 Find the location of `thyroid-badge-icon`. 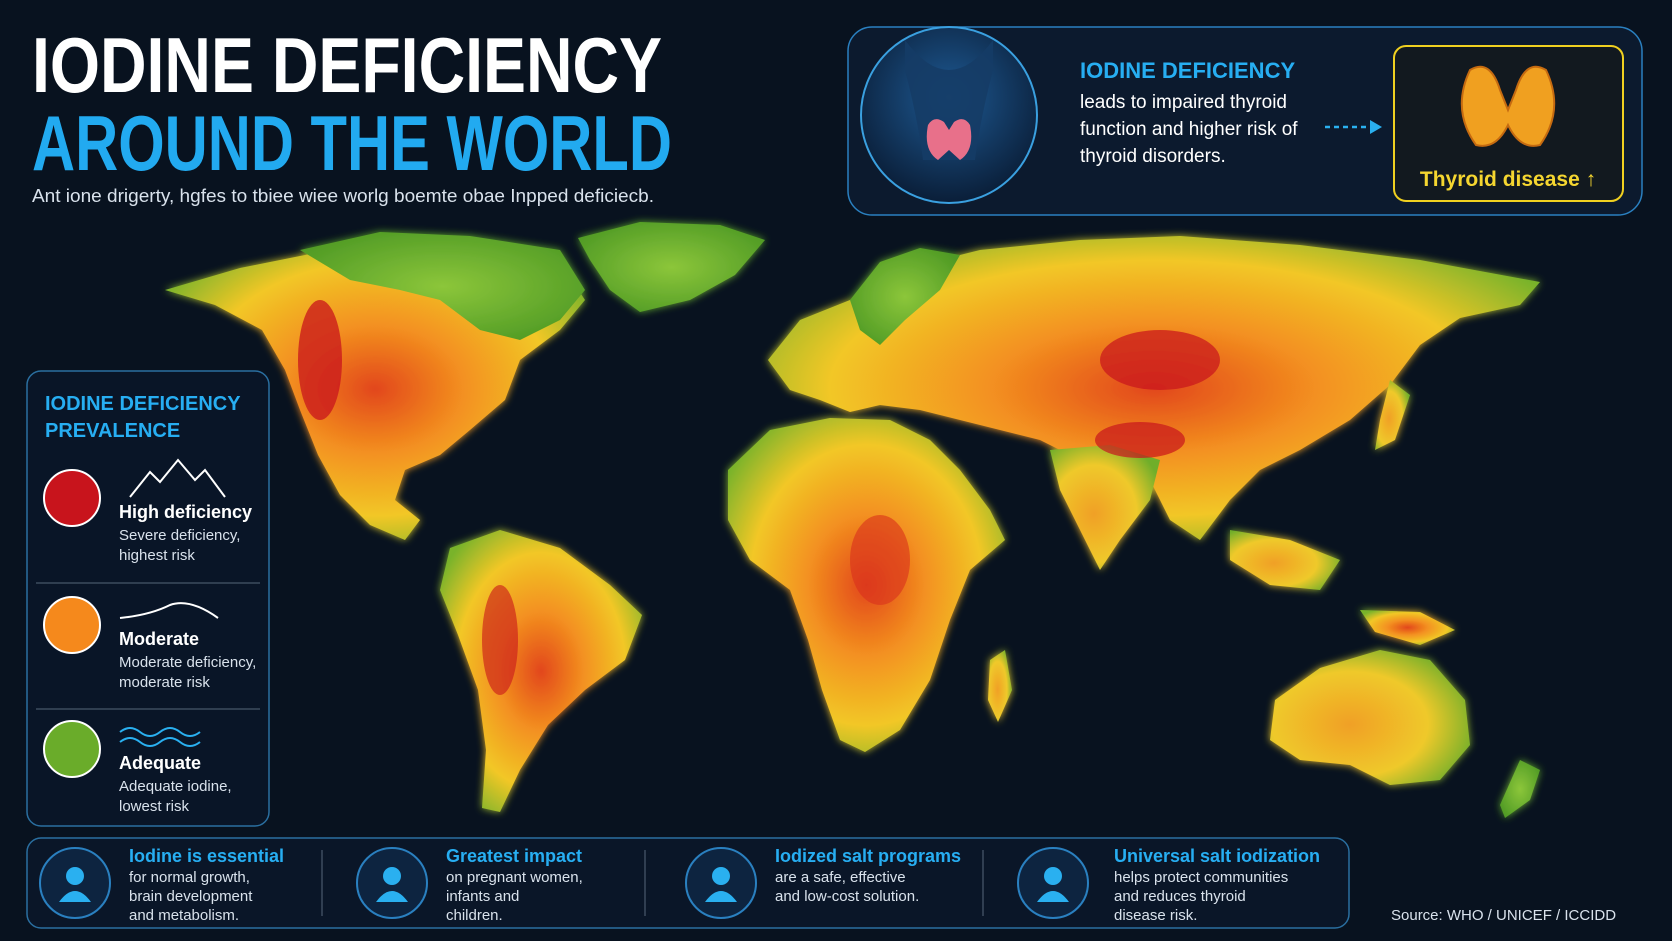

thyroid-badge-icon is located at coordinates (1508, 106).